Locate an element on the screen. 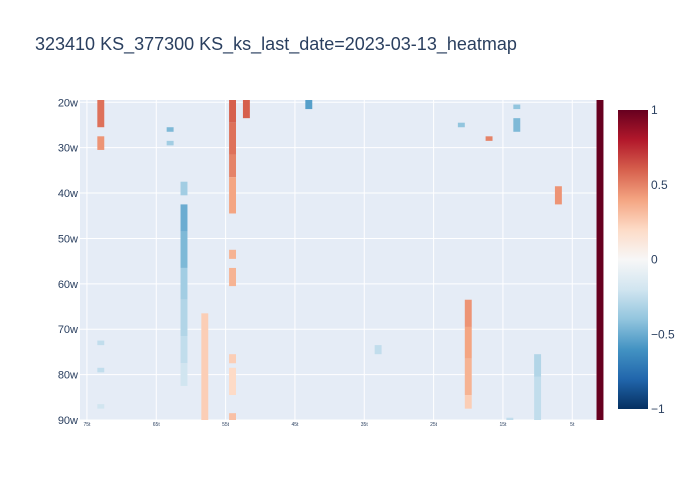  x-tick-label: 25t is located at coordinates (434, 425).